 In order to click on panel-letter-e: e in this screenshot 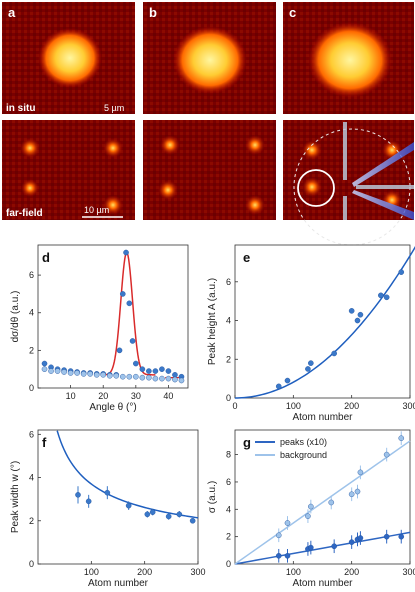, I will do `click(246, 257)`.